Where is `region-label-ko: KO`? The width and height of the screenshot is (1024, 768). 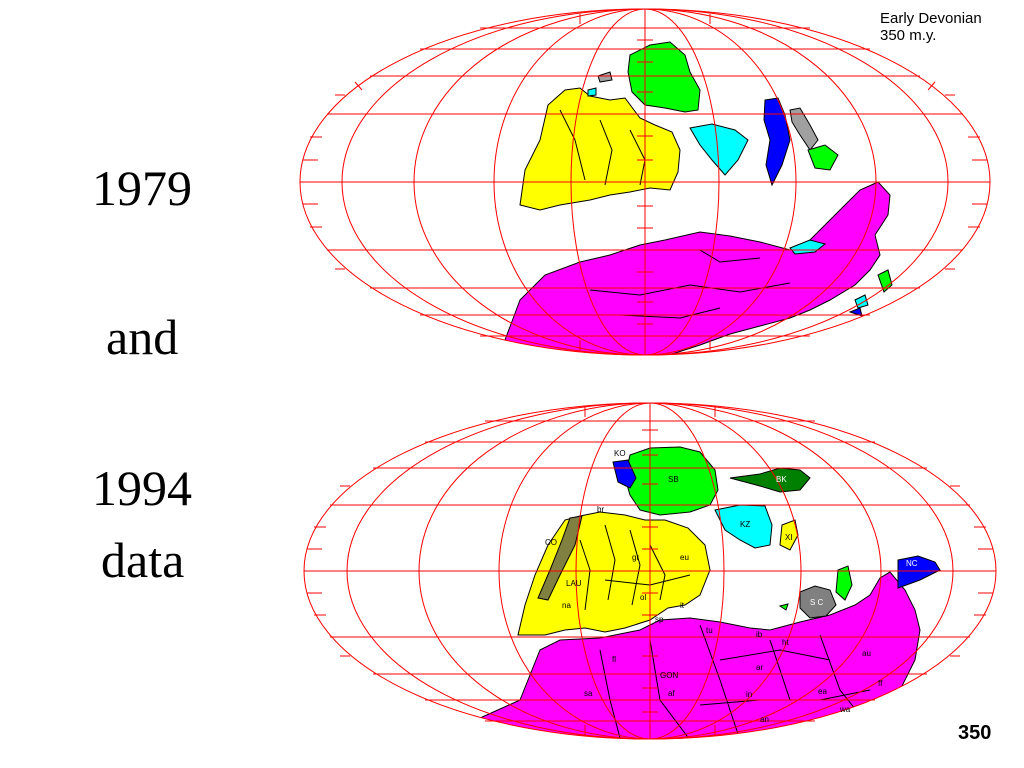
region-label-ko: KO is located at coordinates (620, 453).